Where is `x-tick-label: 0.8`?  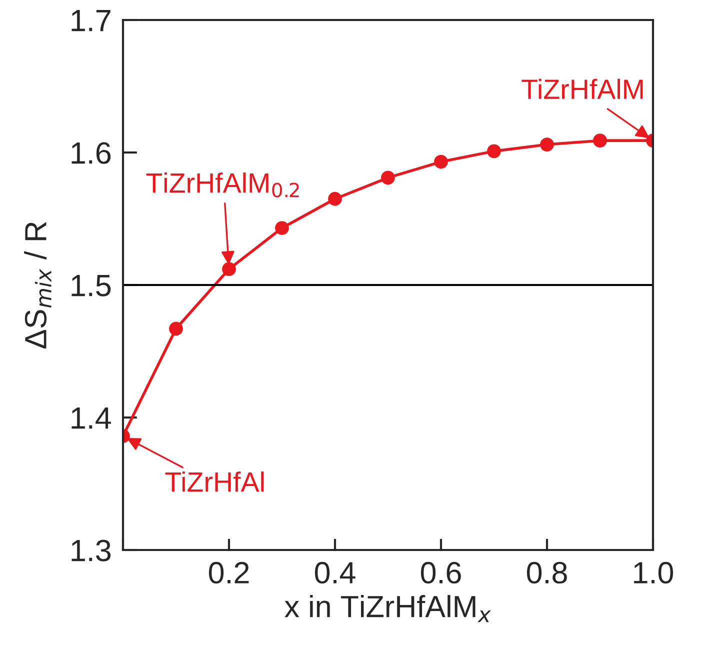 x-tick-label: 0.8 is located at coordinates (546, 573).